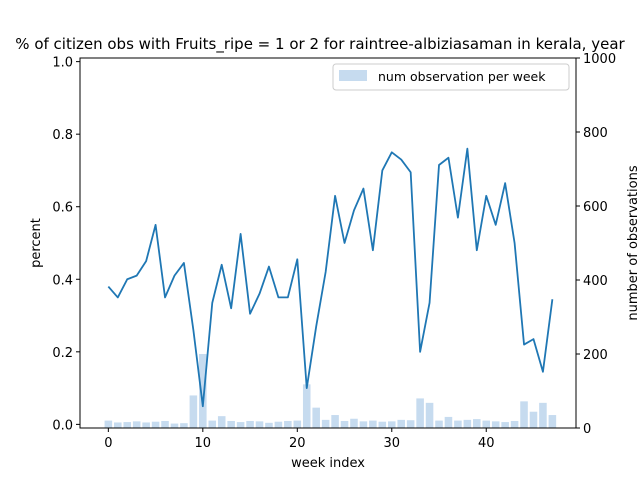 This screenshot has height=480, width=640. What do you see at coordinates (595, 355) in the screenshot?
I see `y2-tick-label: 200` at bounding box center [595, 355].